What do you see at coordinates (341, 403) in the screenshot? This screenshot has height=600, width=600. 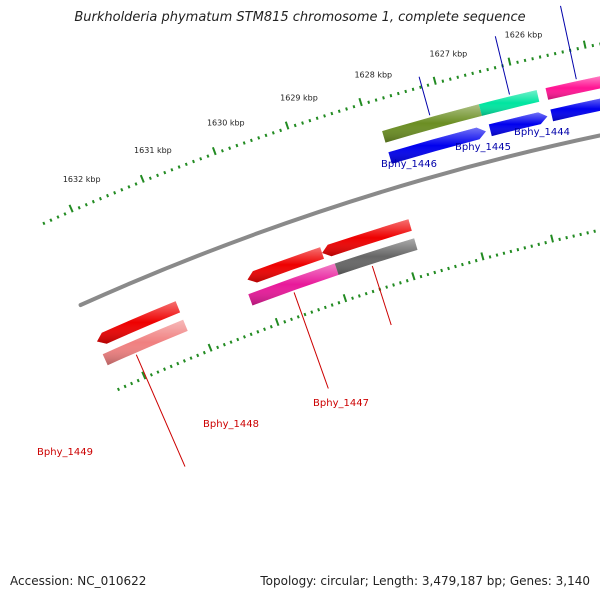 I see `gene-label-bphy_1447: Bphy_1447` at bounding box center [341, 403].